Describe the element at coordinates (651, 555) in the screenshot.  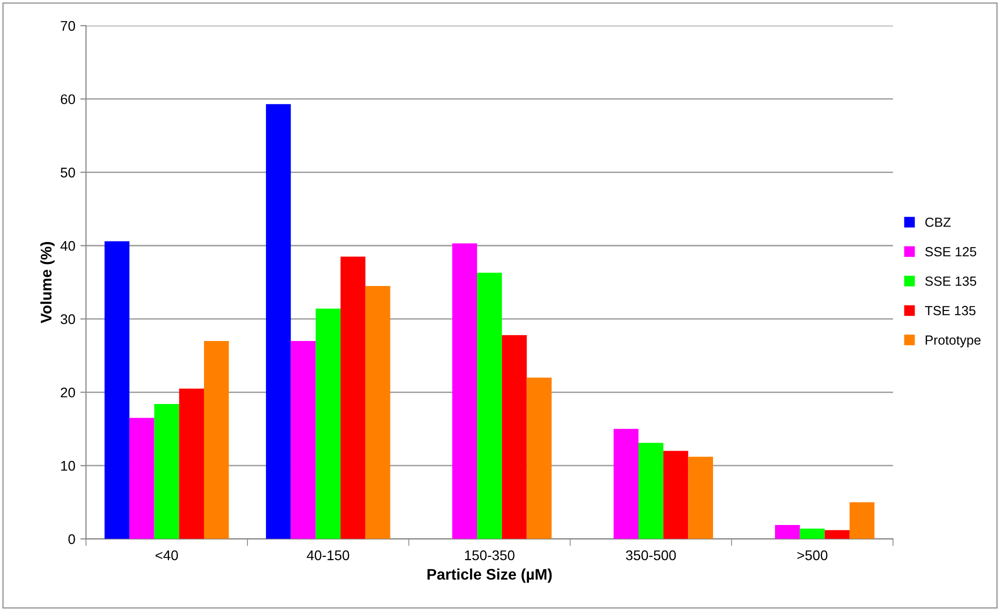
I see `x-tick-label: 350-500` at that location.